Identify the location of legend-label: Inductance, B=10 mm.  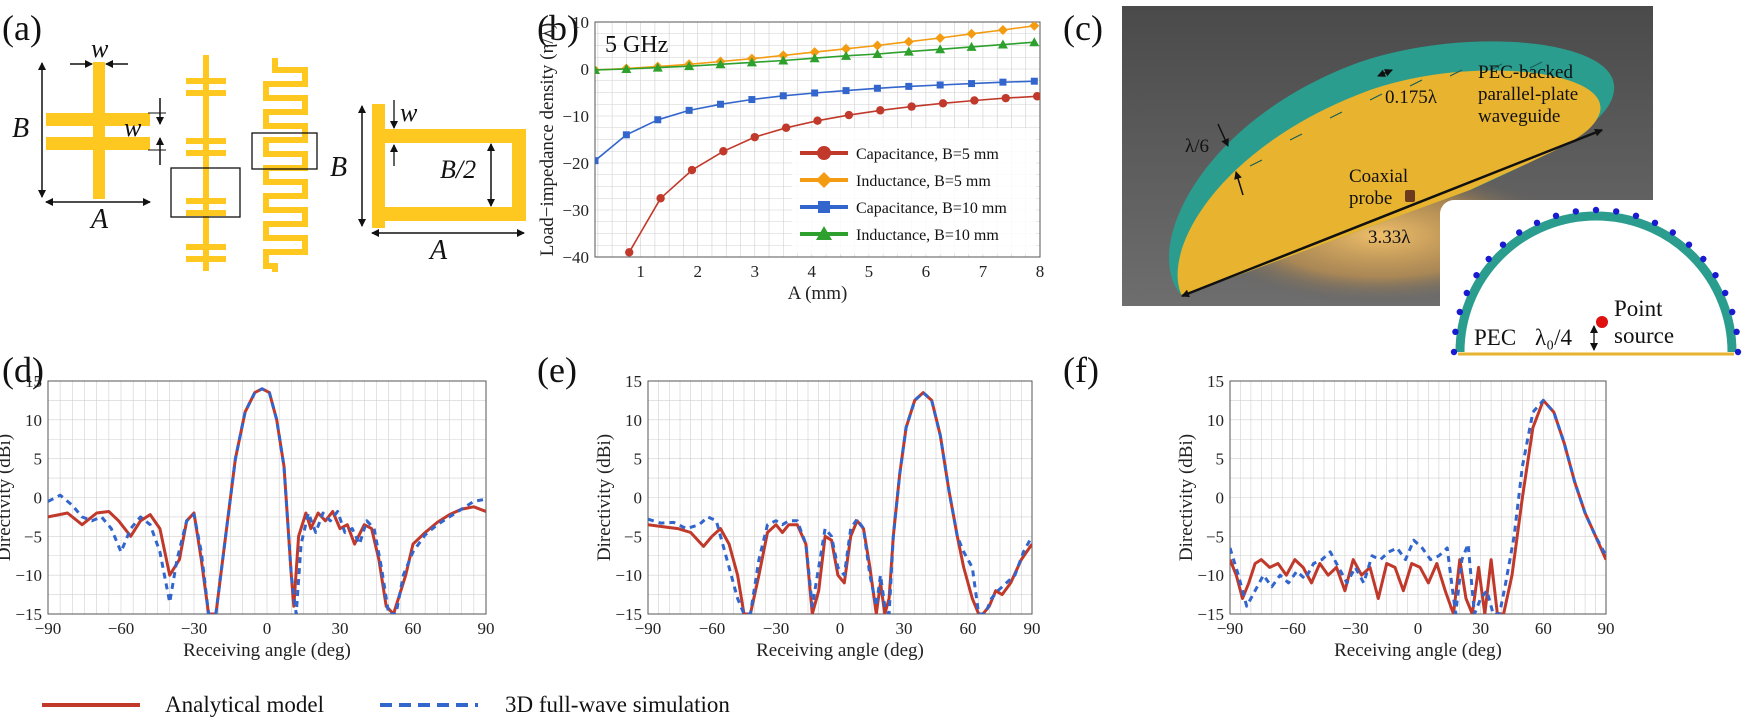
(927, 235).